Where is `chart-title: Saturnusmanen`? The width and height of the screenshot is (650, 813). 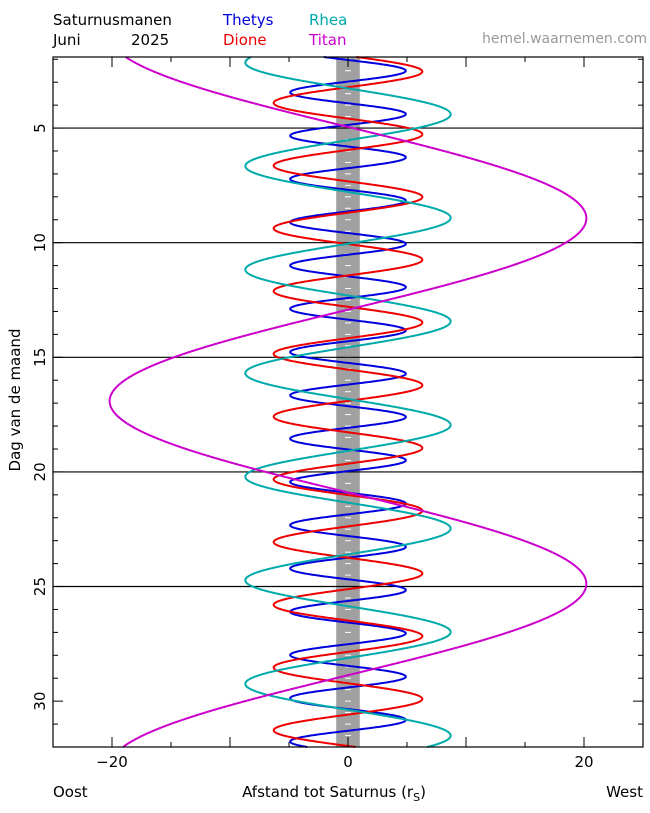 chart-title: Saturnusmanen is located at coordinates (112, 20).